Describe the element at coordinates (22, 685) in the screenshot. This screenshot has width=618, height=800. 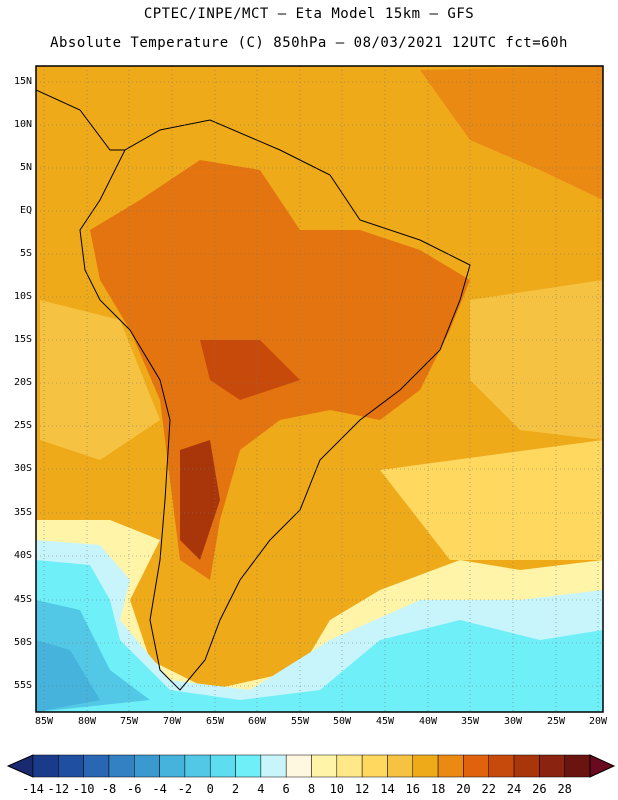
I see `lat-label: 55S` at that location.